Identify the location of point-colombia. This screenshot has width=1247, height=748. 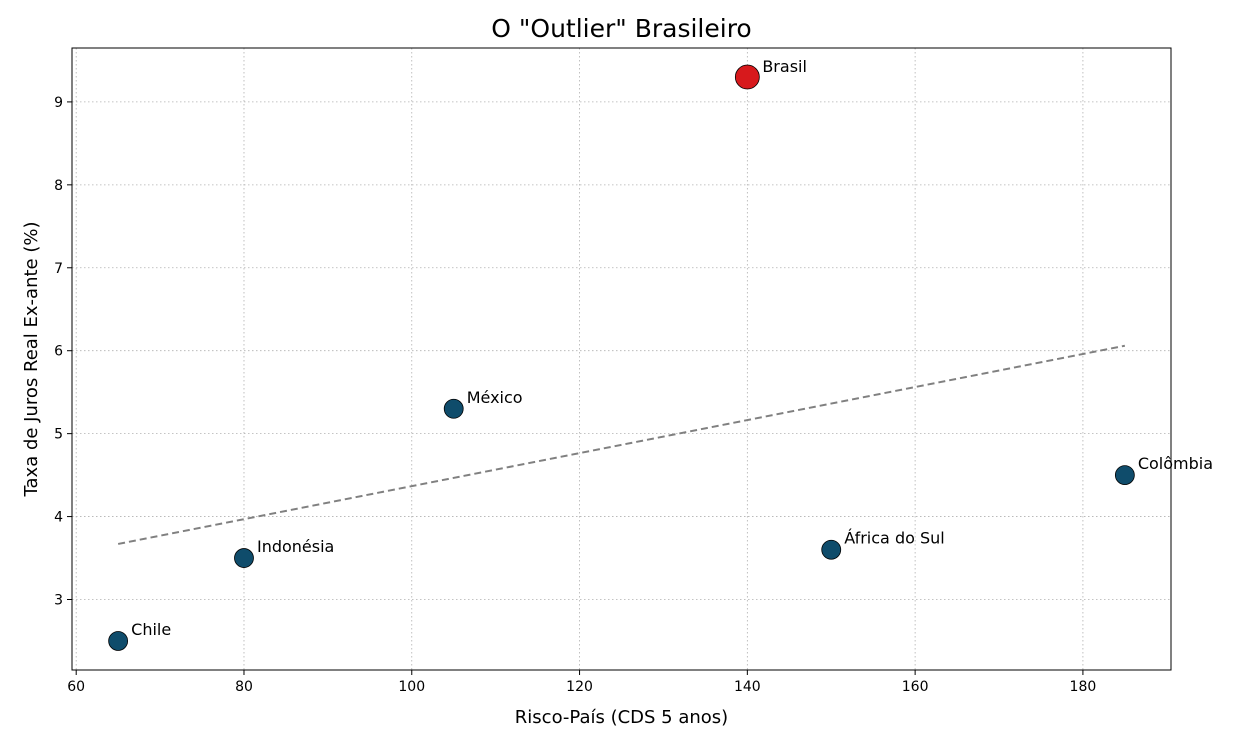
(1124, 475).